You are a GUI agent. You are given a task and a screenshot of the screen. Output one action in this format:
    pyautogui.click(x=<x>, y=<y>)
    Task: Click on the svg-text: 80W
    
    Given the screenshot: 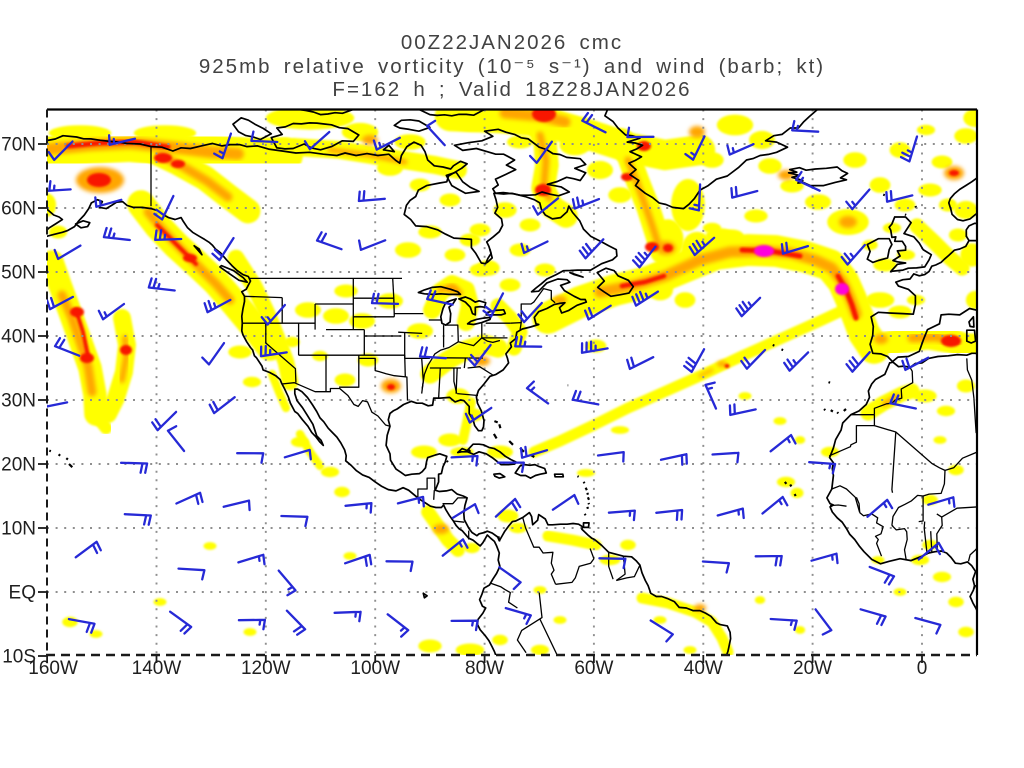 What is the action you would take?
    pyautogui.click(x=484, y=668)
    